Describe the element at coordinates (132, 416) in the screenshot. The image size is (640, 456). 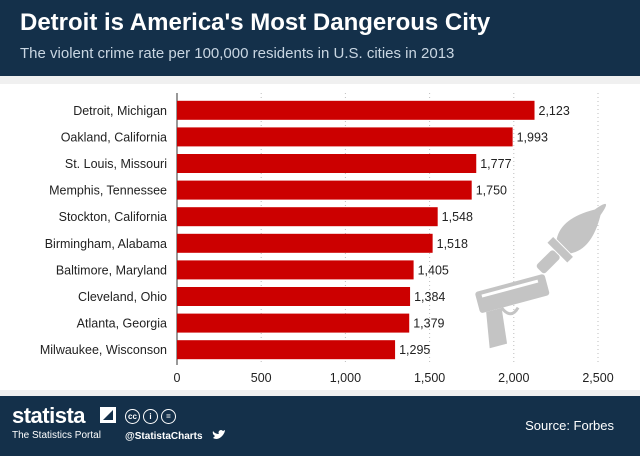
I see `creative-commons-icon: cc` at that location.